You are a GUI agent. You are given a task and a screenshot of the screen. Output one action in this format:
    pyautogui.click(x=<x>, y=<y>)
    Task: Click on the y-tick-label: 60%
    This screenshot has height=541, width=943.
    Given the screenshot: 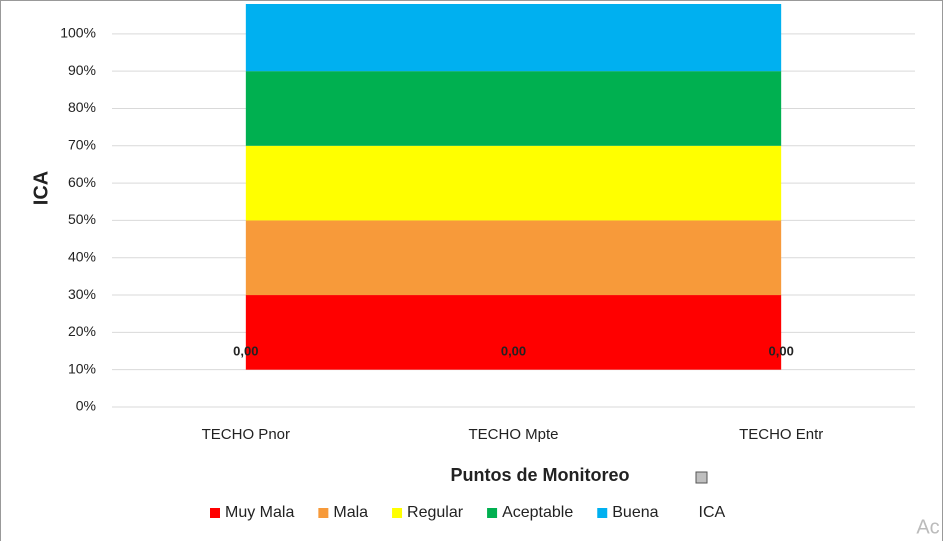 What is the action you would take?
    pyautogui.click(x=82, y=182)
    